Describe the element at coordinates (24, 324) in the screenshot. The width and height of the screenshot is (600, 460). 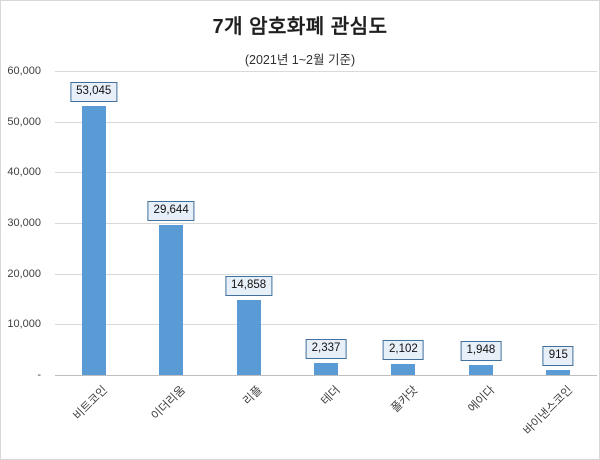
I see `y-axis-tick-label: 10,000` at that location.